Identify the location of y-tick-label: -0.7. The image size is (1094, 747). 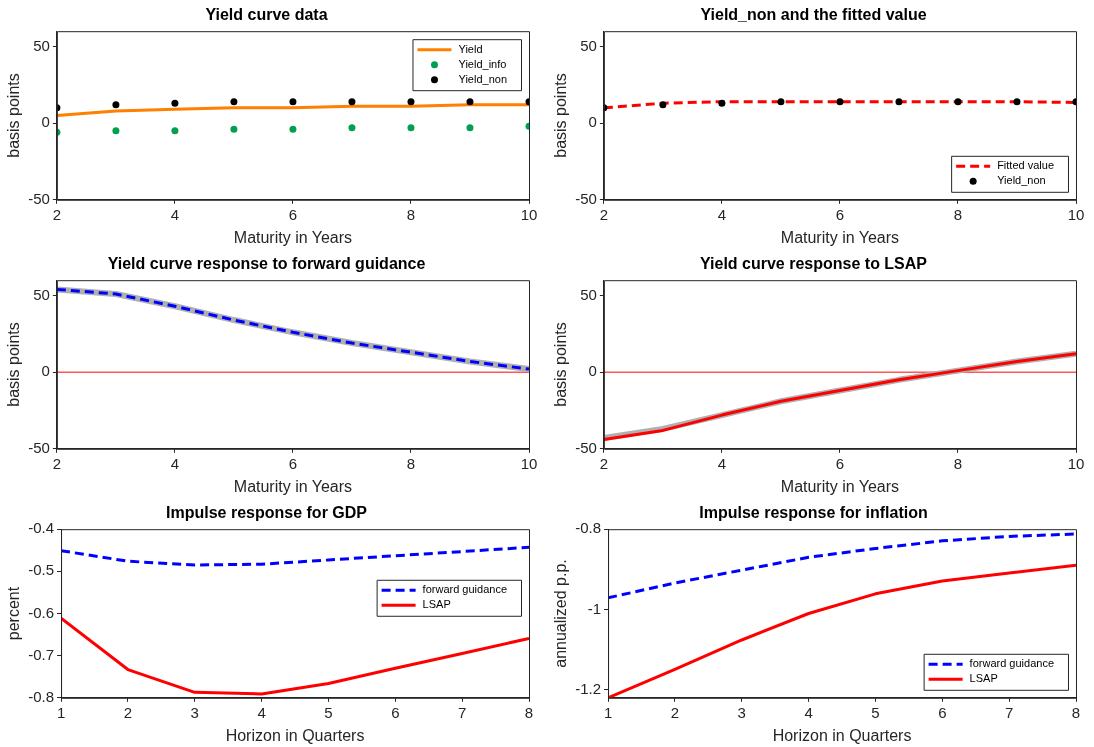
(41, 654).